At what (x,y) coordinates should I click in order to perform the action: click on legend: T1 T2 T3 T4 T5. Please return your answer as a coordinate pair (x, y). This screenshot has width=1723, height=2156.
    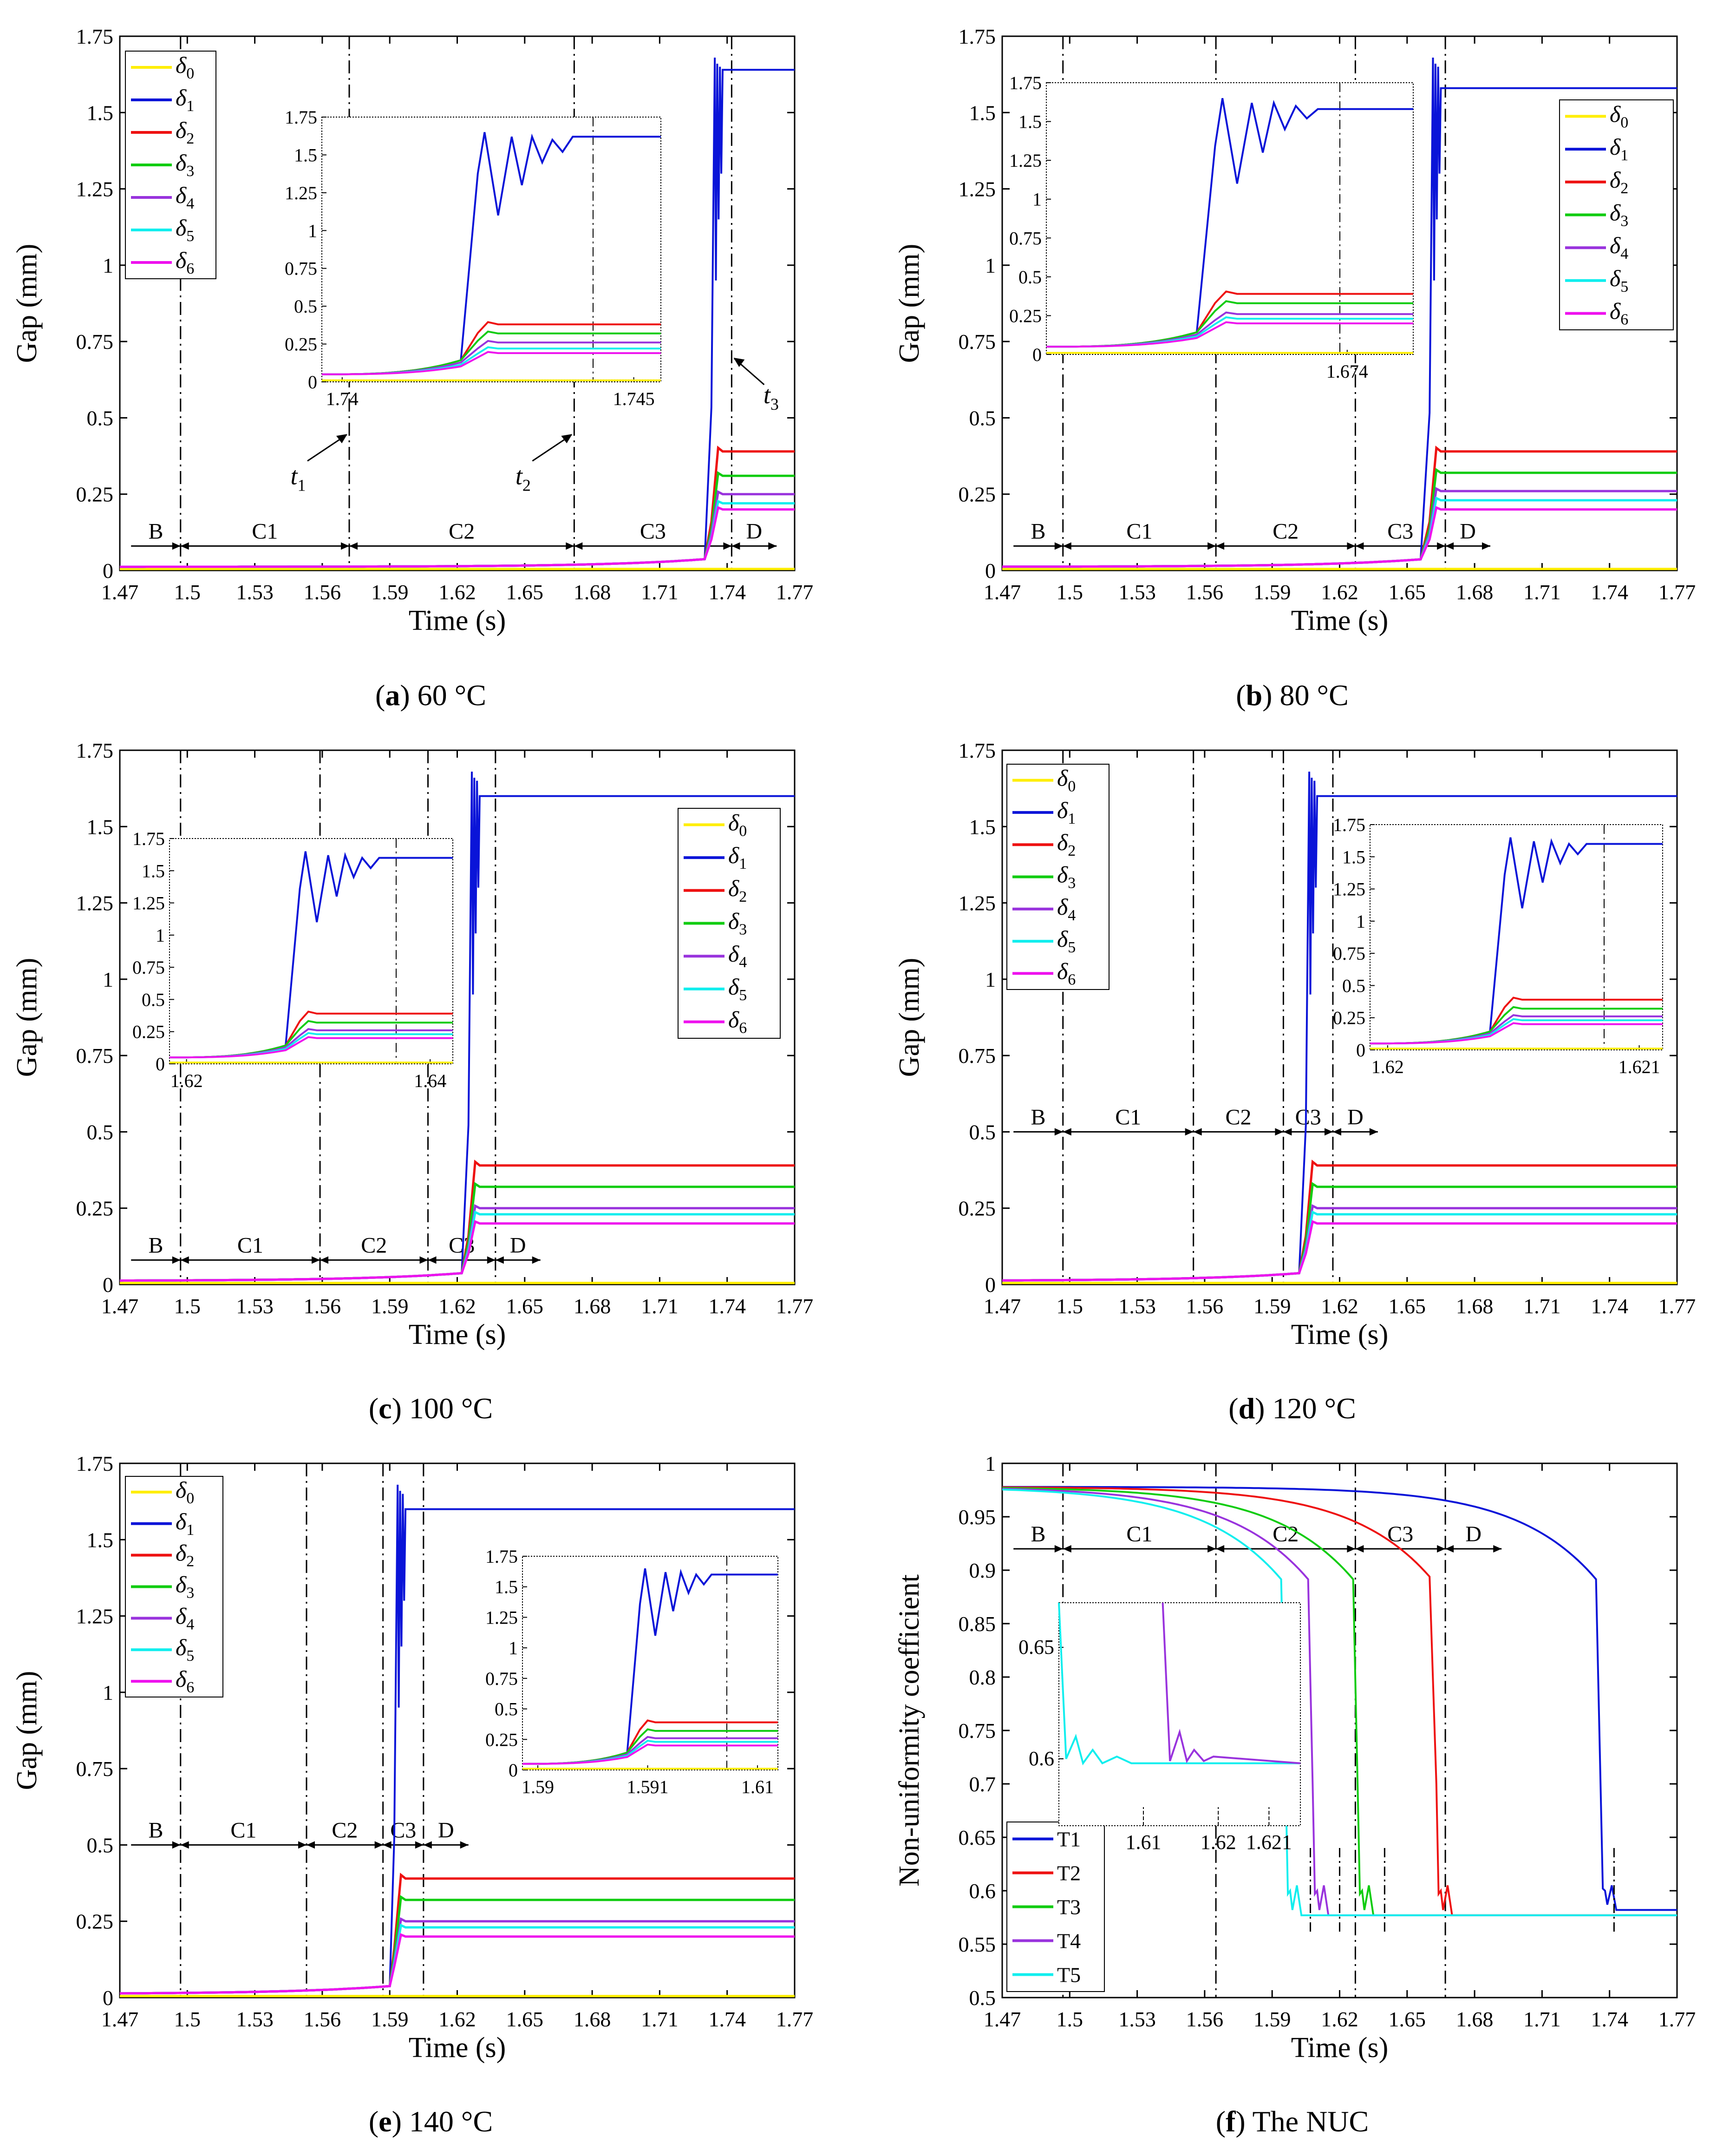
    Looking at the image, I should click on (1055, 1907).